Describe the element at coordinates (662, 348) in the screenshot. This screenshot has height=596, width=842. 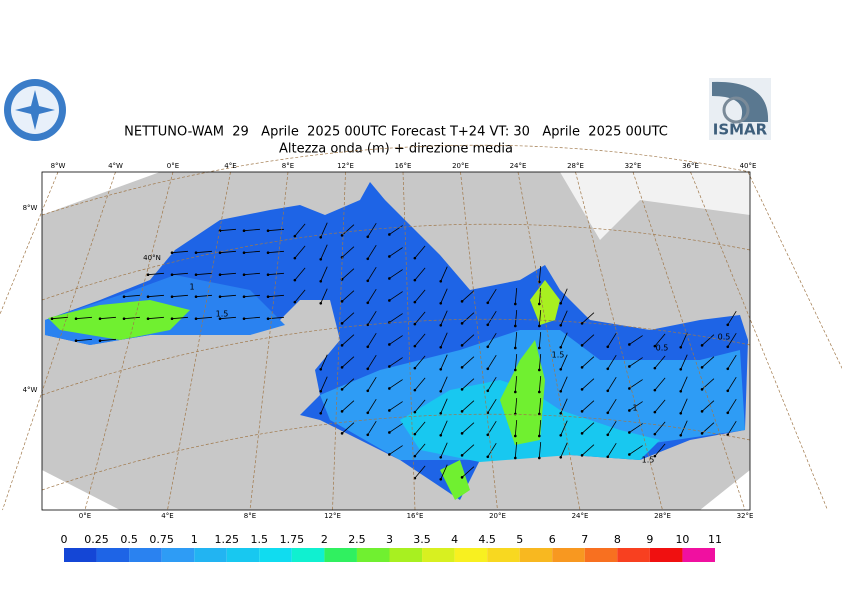
I see `contour-label: 0.5` at that location.